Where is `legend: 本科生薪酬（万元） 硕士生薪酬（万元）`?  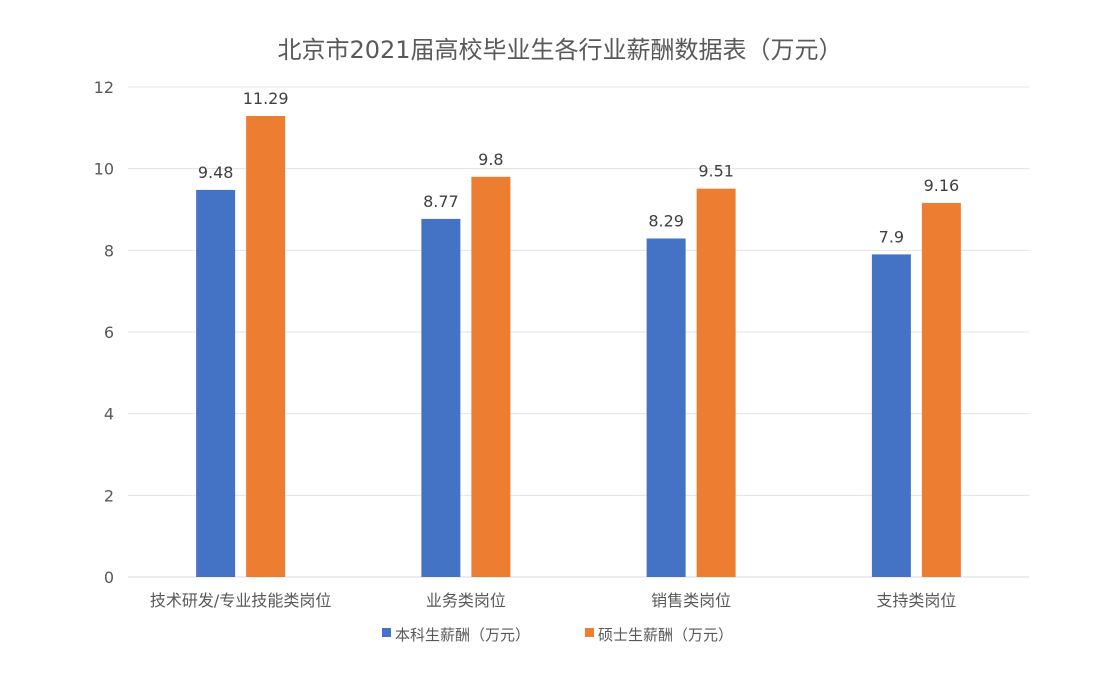 legend: 本科生薪酬（万元） 硕士生薪酬（万元） is located at coordinates (557, 635).